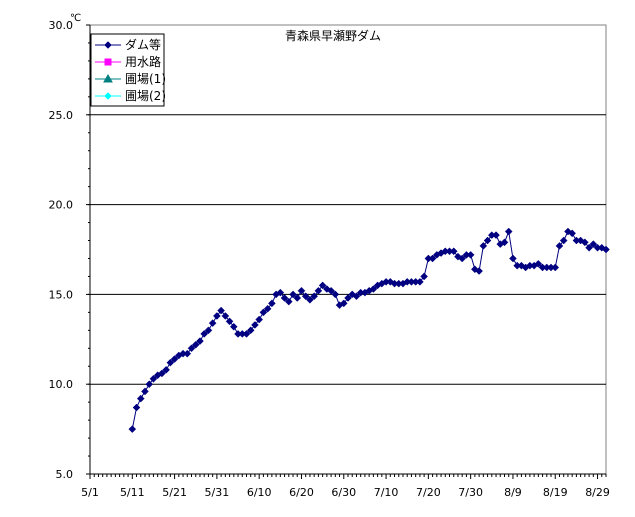  What do you see at coordinates (61, 25) in the screenshot?
I see `y-tick-label: 30.0` at bounding box center [61, 25].